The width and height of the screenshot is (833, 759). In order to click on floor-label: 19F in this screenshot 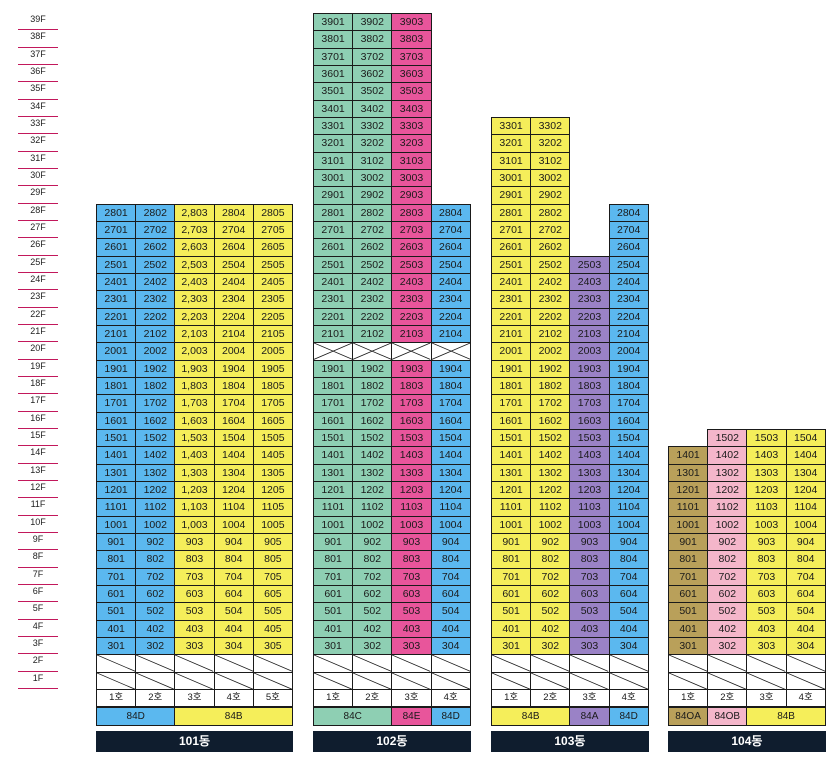, I will do `click(38, 368)`.